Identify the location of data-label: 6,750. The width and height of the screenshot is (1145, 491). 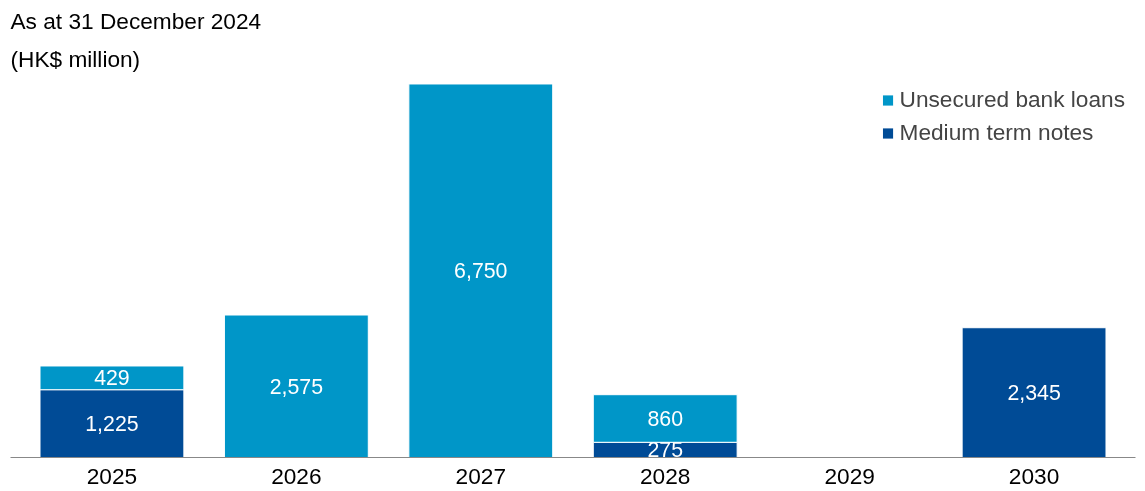
(481, 271).